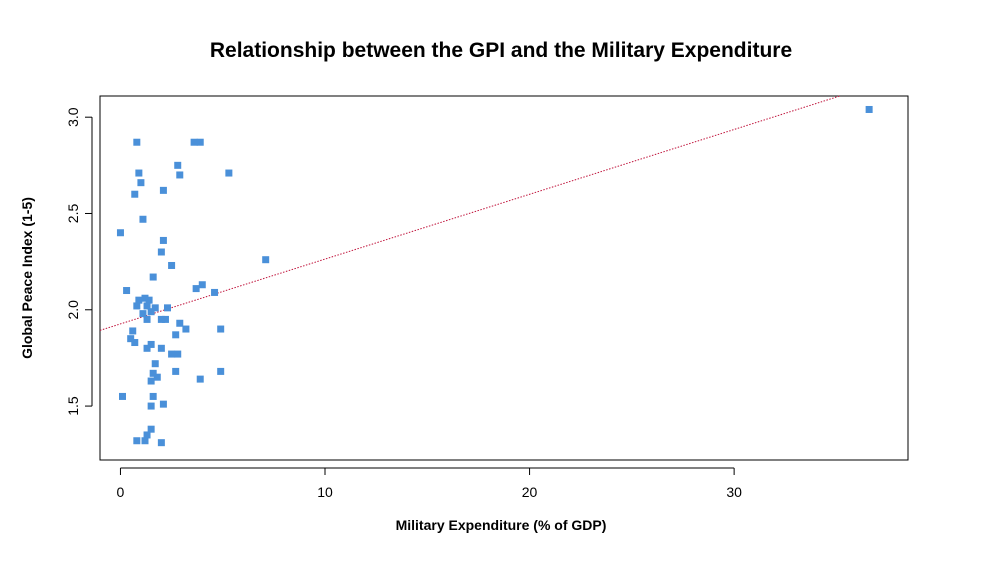  I want to click on y-tick-label: 2.0, so click(73, 310).